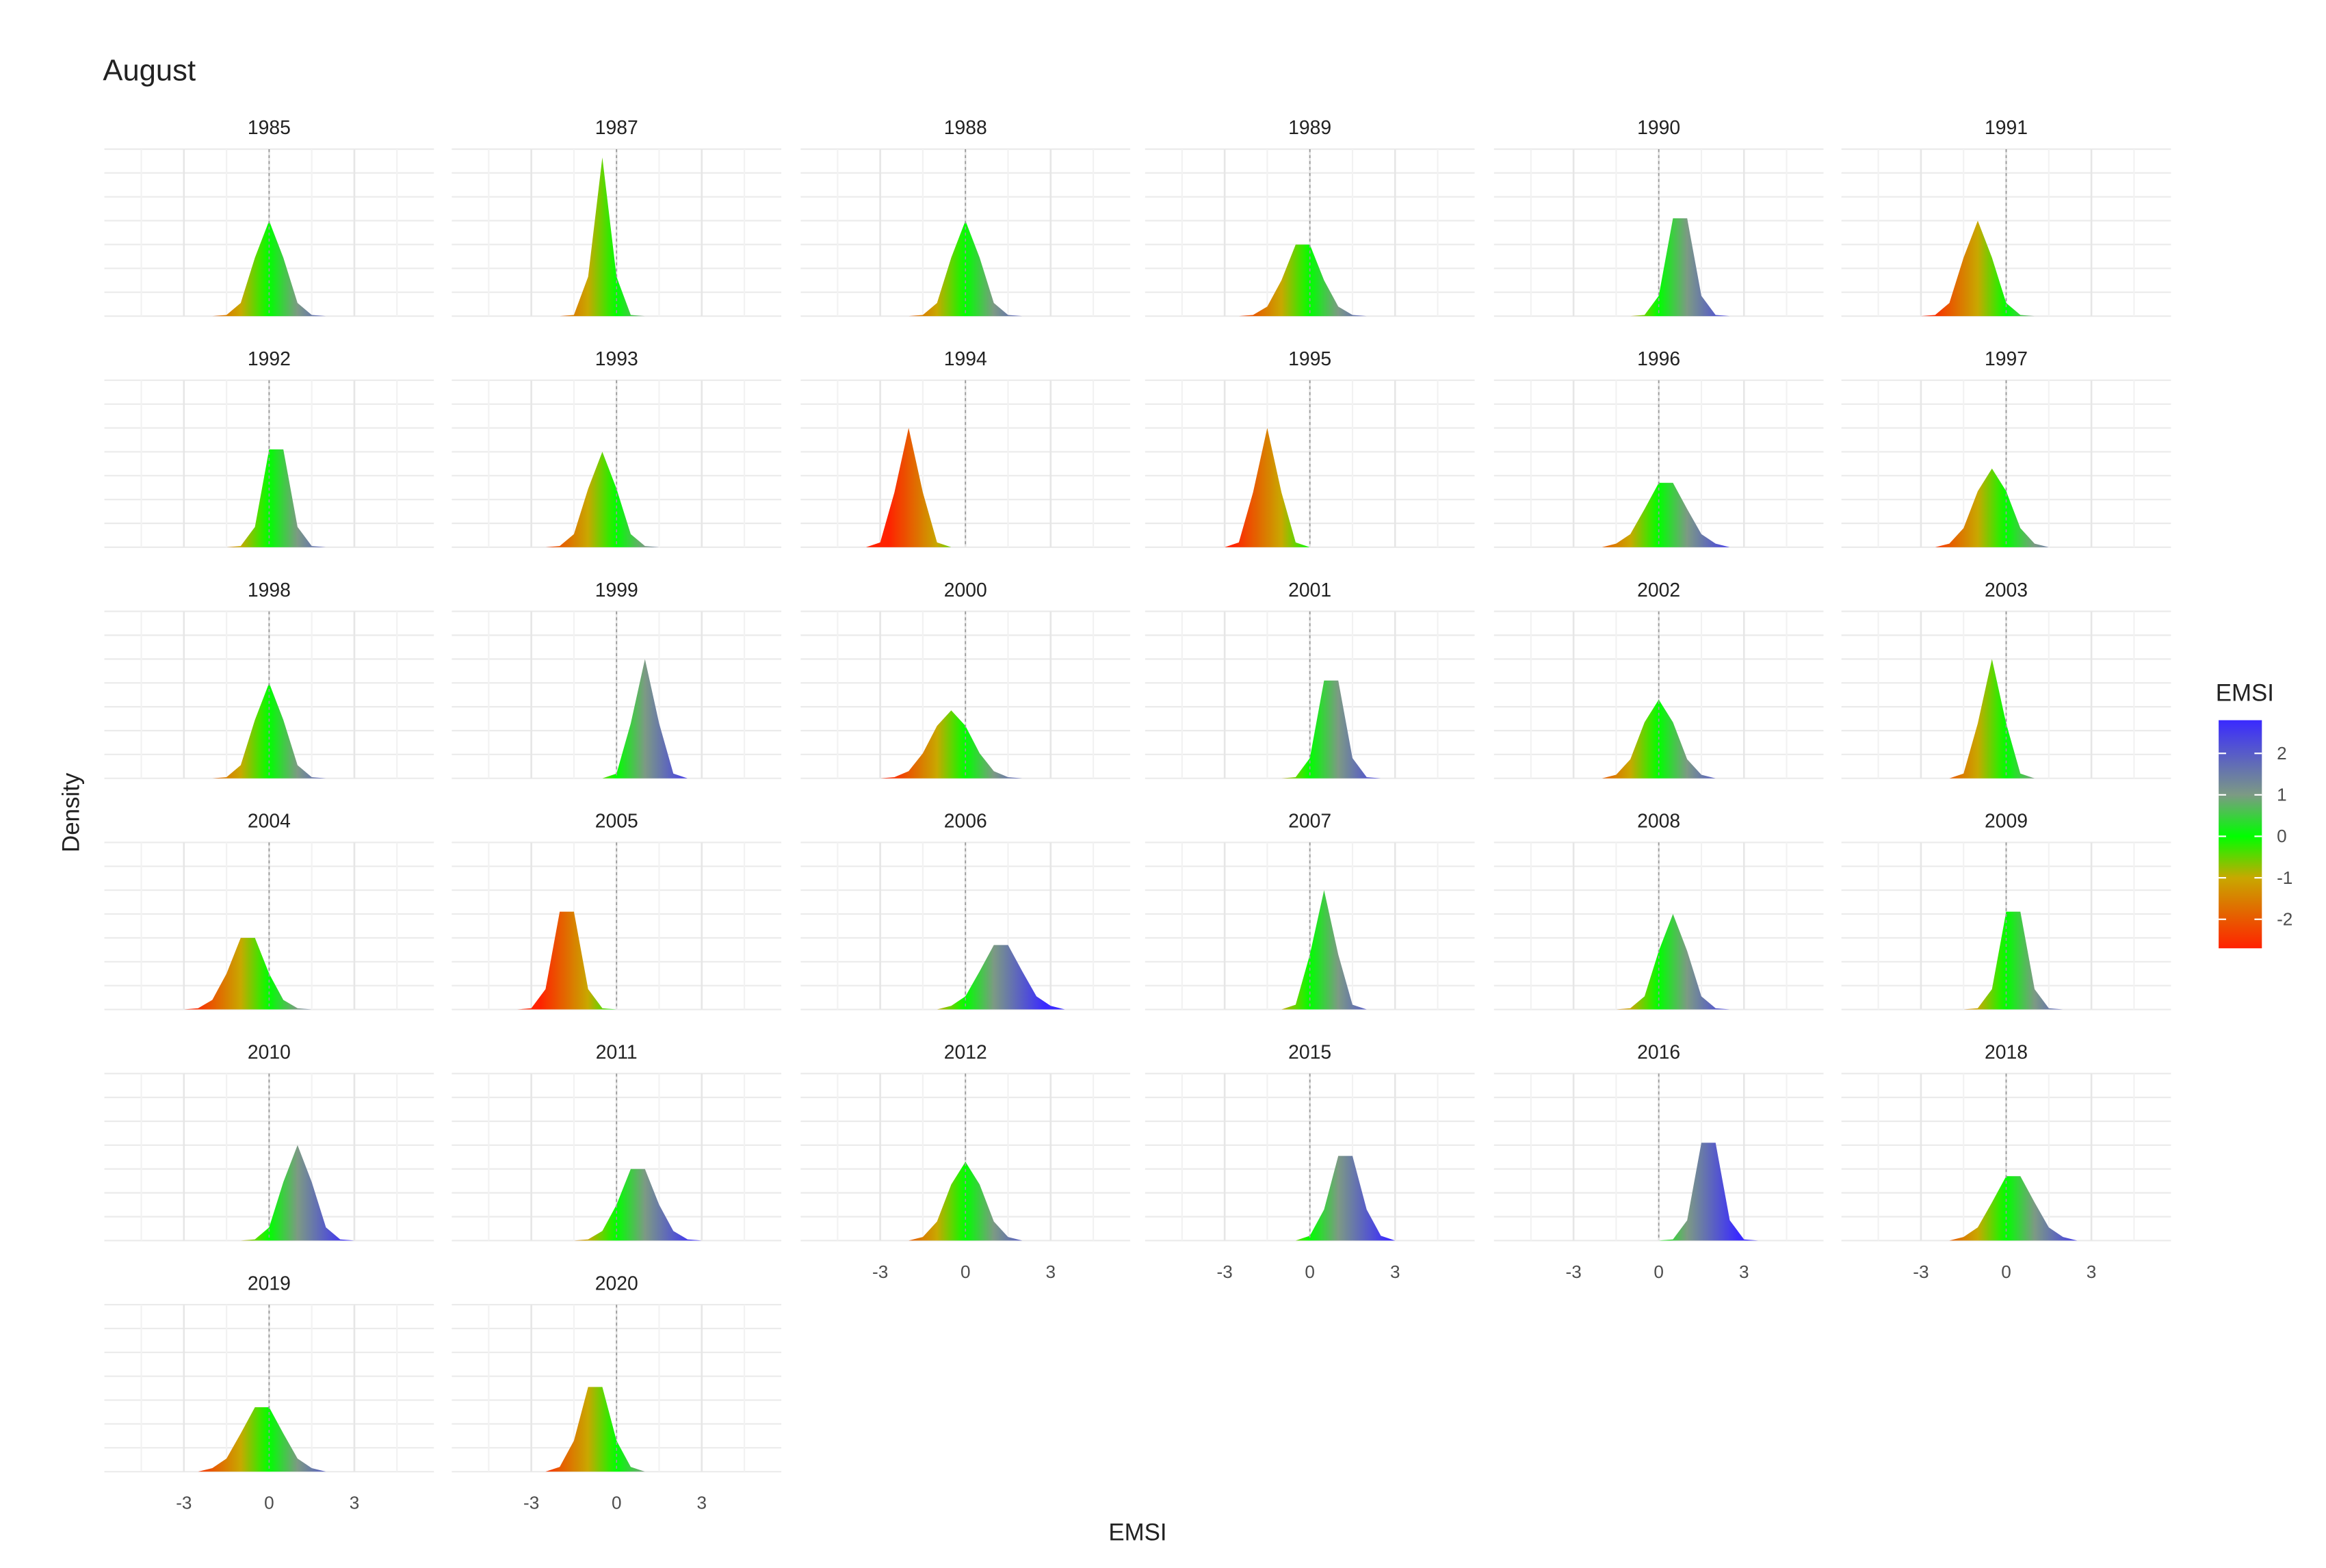  Describe the element at coordinates (2284, 878) in the screenshot. I see `colorbar-tick-label: -1` at that location.